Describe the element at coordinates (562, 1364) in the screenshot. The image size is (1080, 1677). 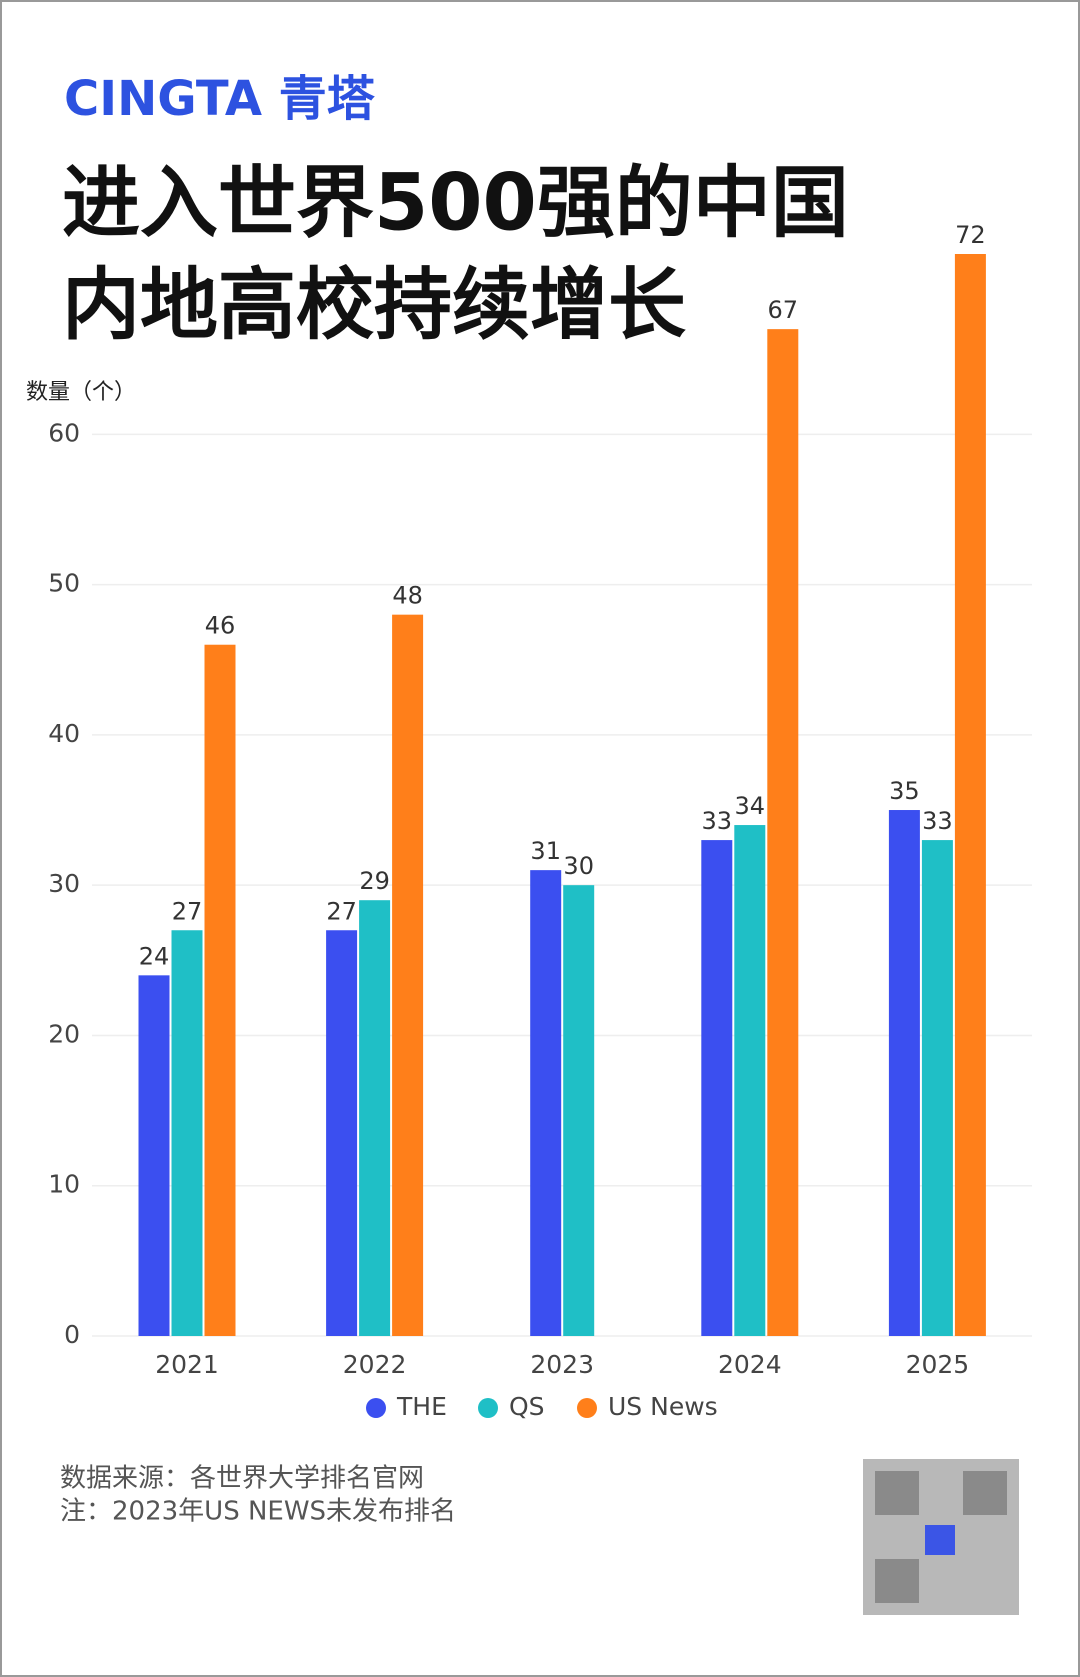
I see `x-tick-label: 2023` at that location.